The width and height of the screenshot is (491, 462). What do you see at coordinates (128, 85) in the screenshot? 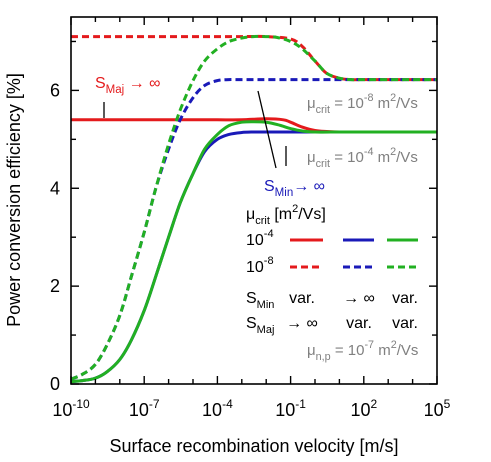
I see `annotation-s-maj-infinity: SMaj → ∞` at bounding box center [128, 85].